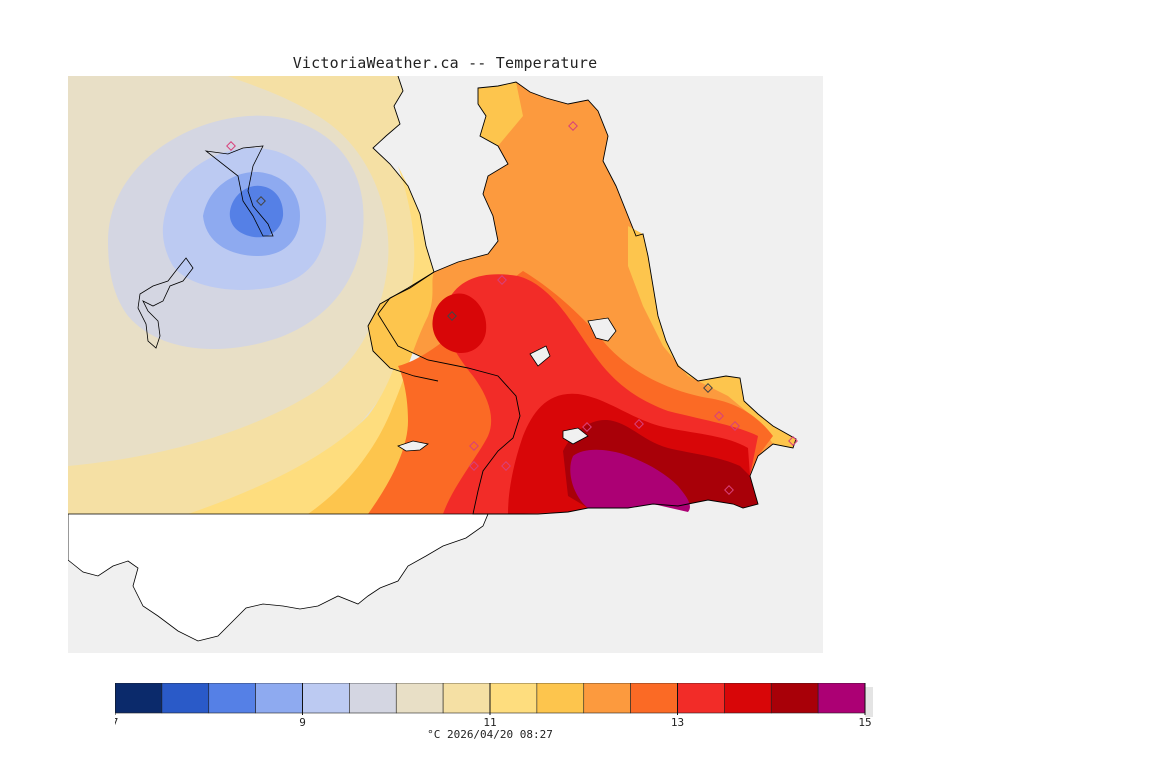  What do you see at coordinates (302, 722) in the screenshot?
I see `legend-tick-label: 9` at bounding box center [302, 722].